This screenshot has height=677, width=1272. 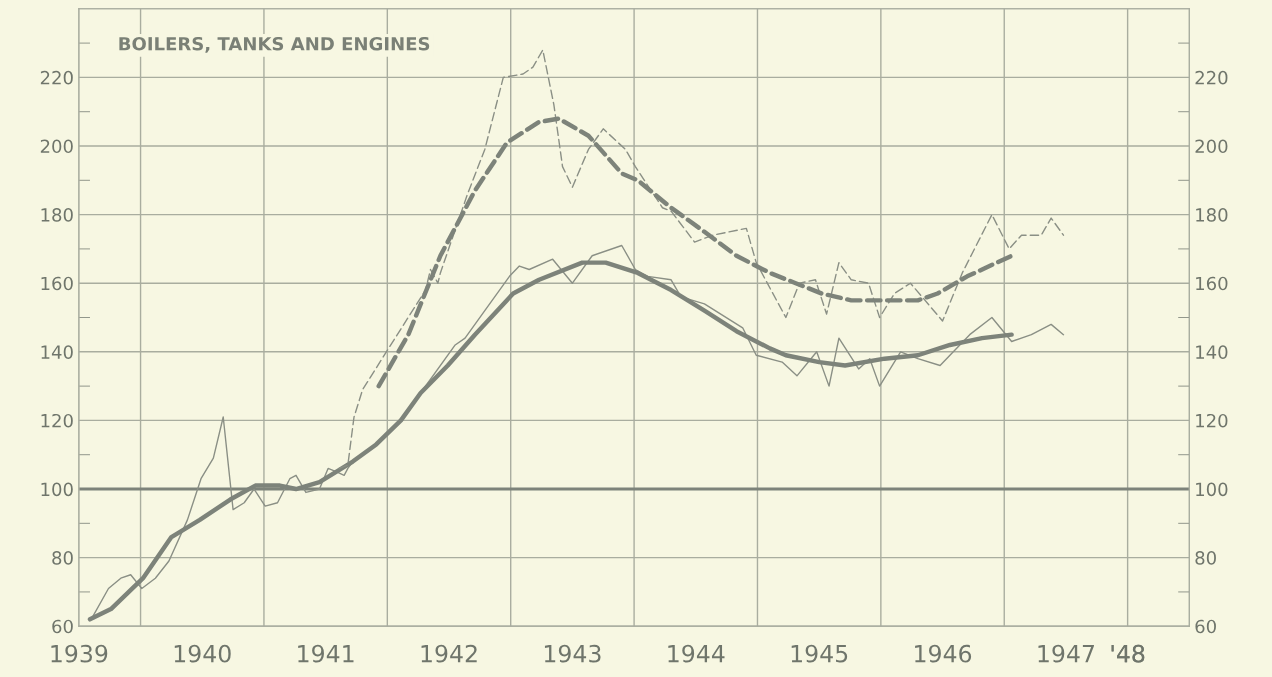 What do you see at coordinates (1212, 215) in the screenshot?
I see `y2-tick-label: 180` at bounding box center [1212, 215].